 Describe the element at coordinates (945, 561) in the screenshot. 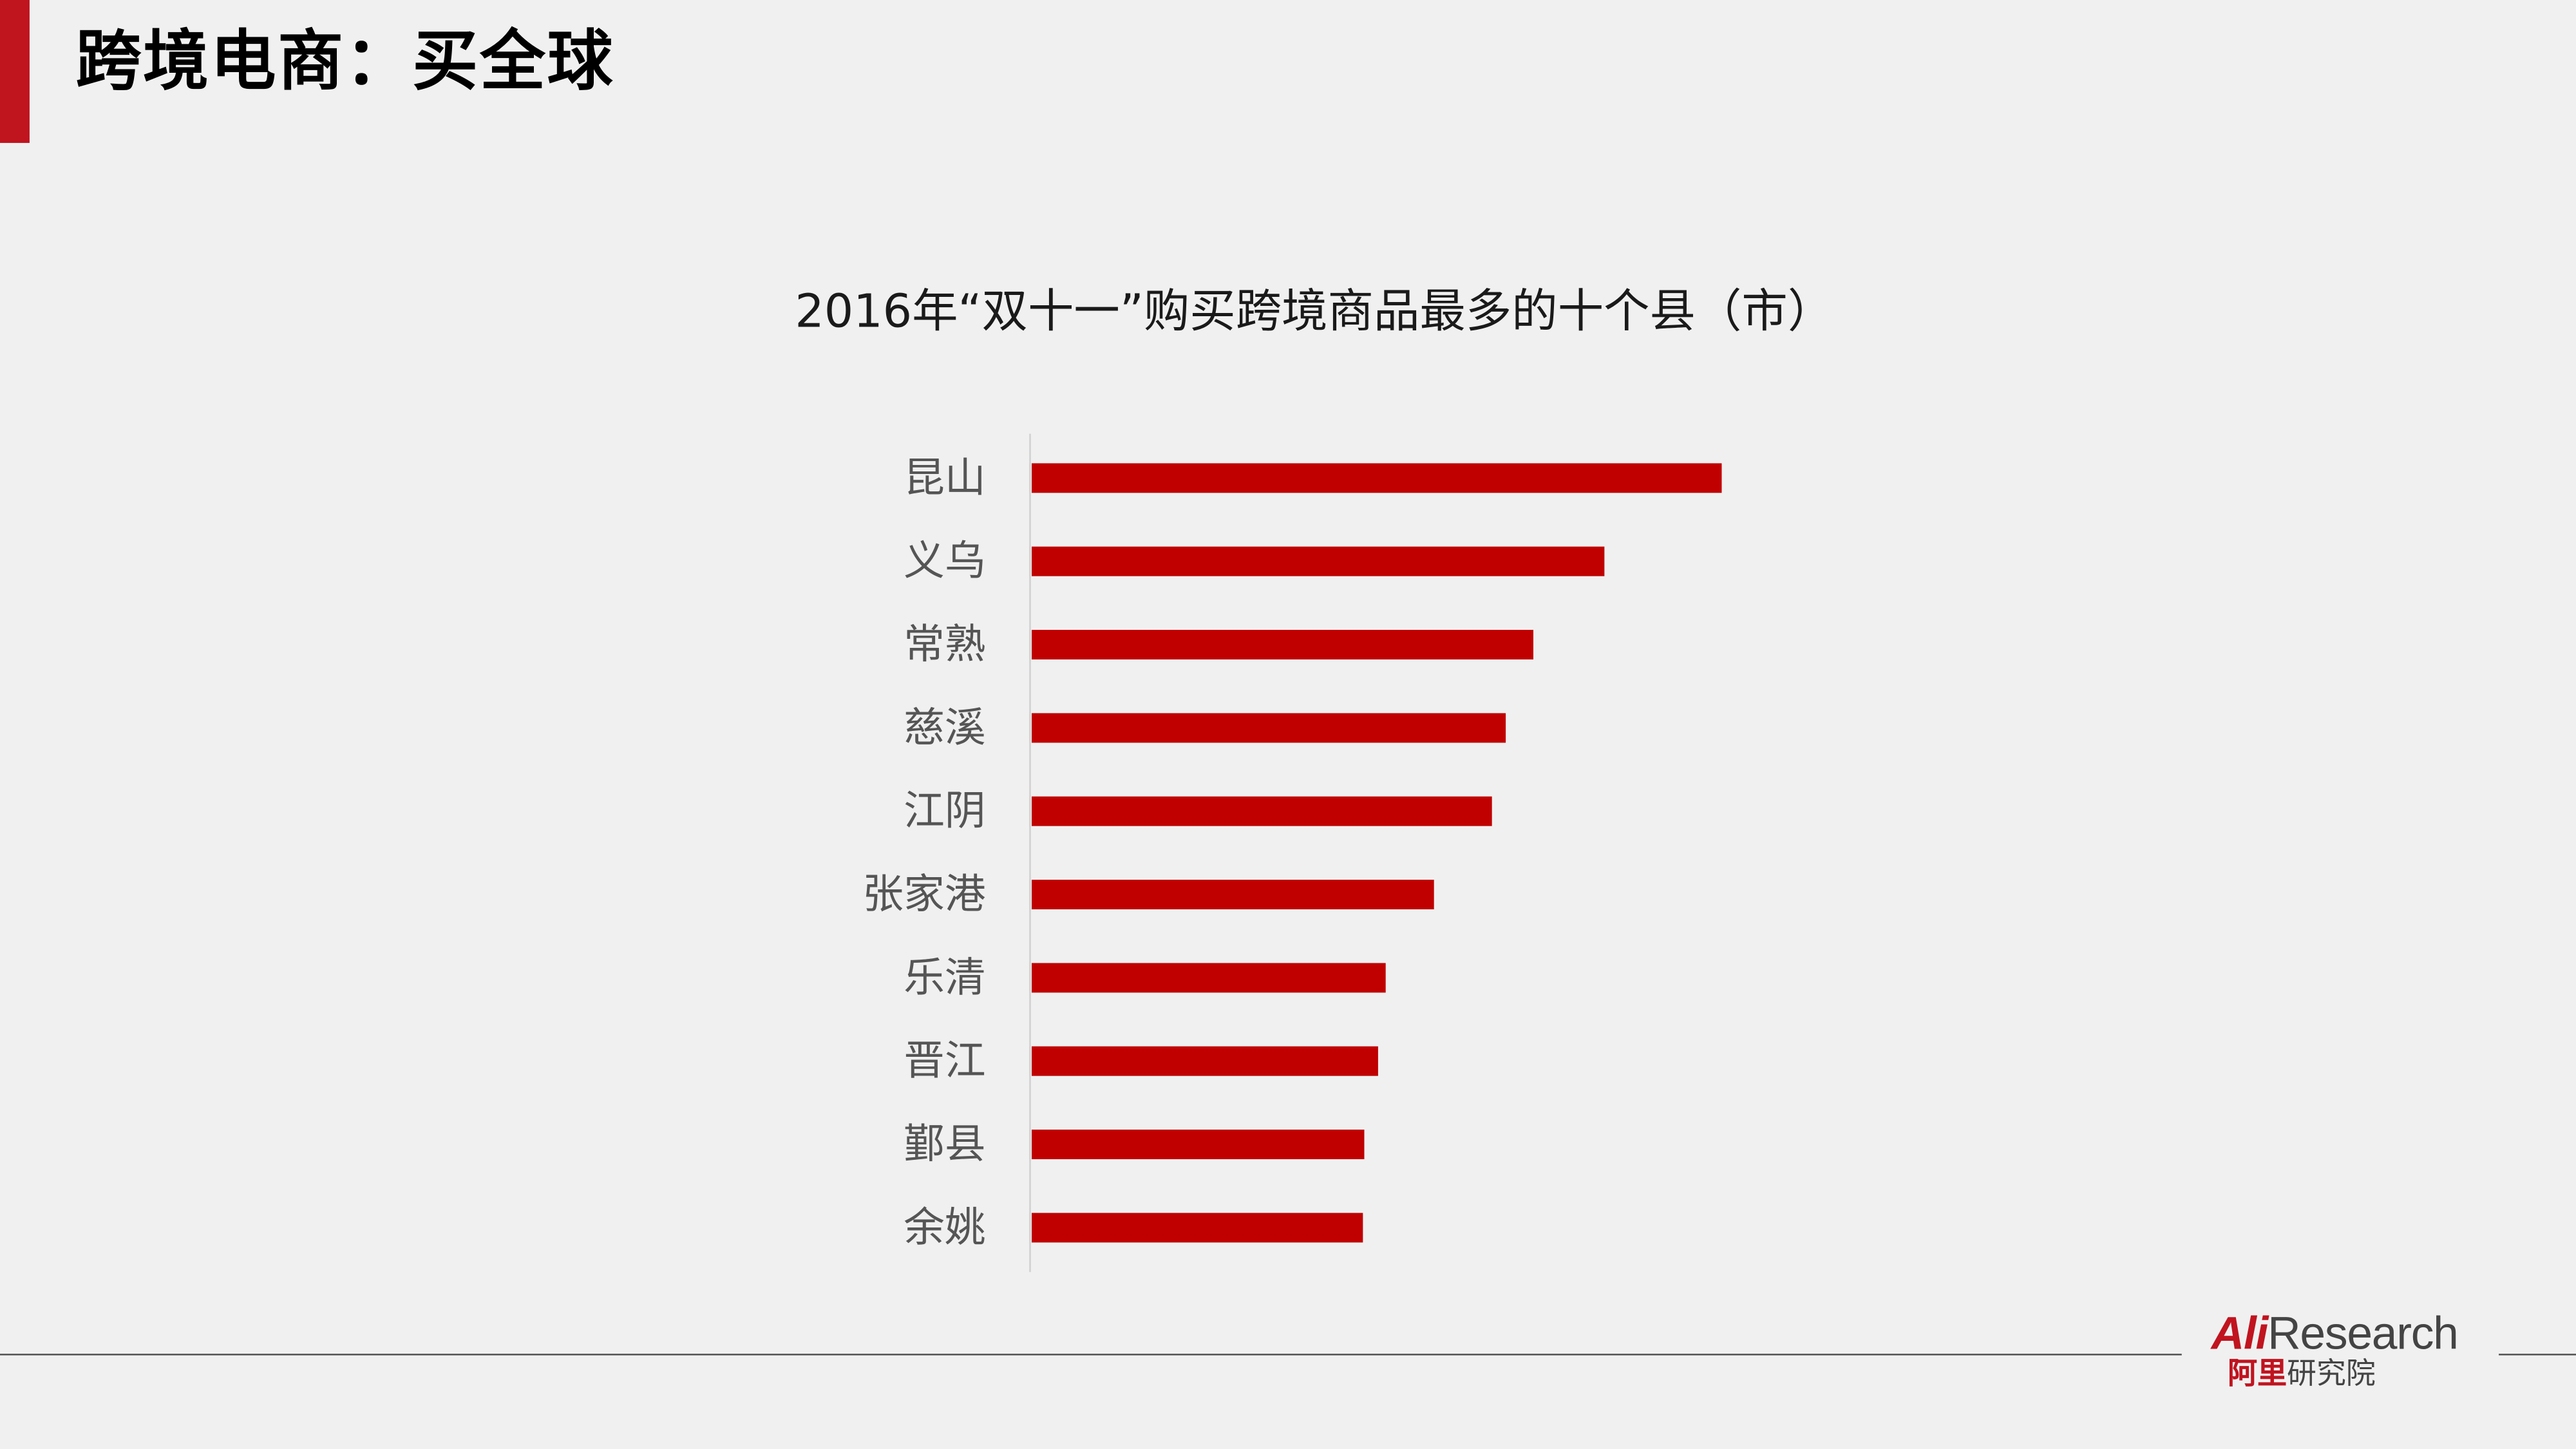

I see `category-label: 义乌` at that location.